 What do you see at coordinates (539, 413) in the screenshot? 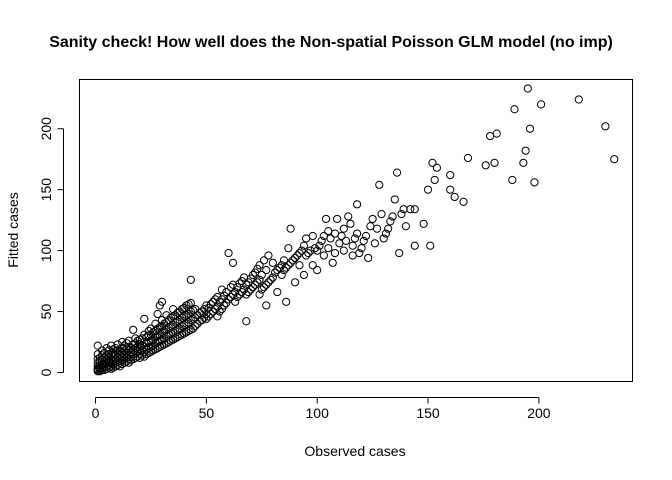
I see `x-tick-label: 200` at bounding box center [539, 413].